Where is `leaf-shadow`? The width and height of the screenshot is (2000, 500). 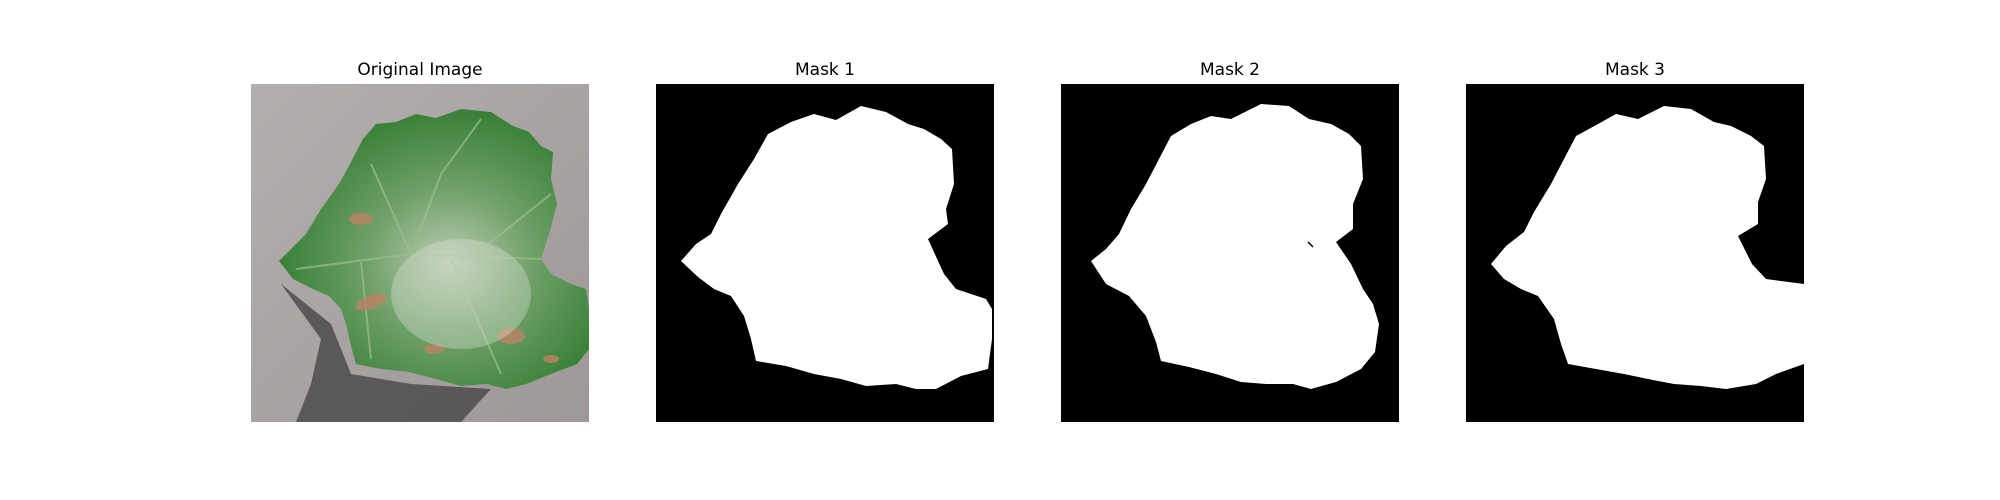 leaf-shadow is located at coordinates (386, 353).